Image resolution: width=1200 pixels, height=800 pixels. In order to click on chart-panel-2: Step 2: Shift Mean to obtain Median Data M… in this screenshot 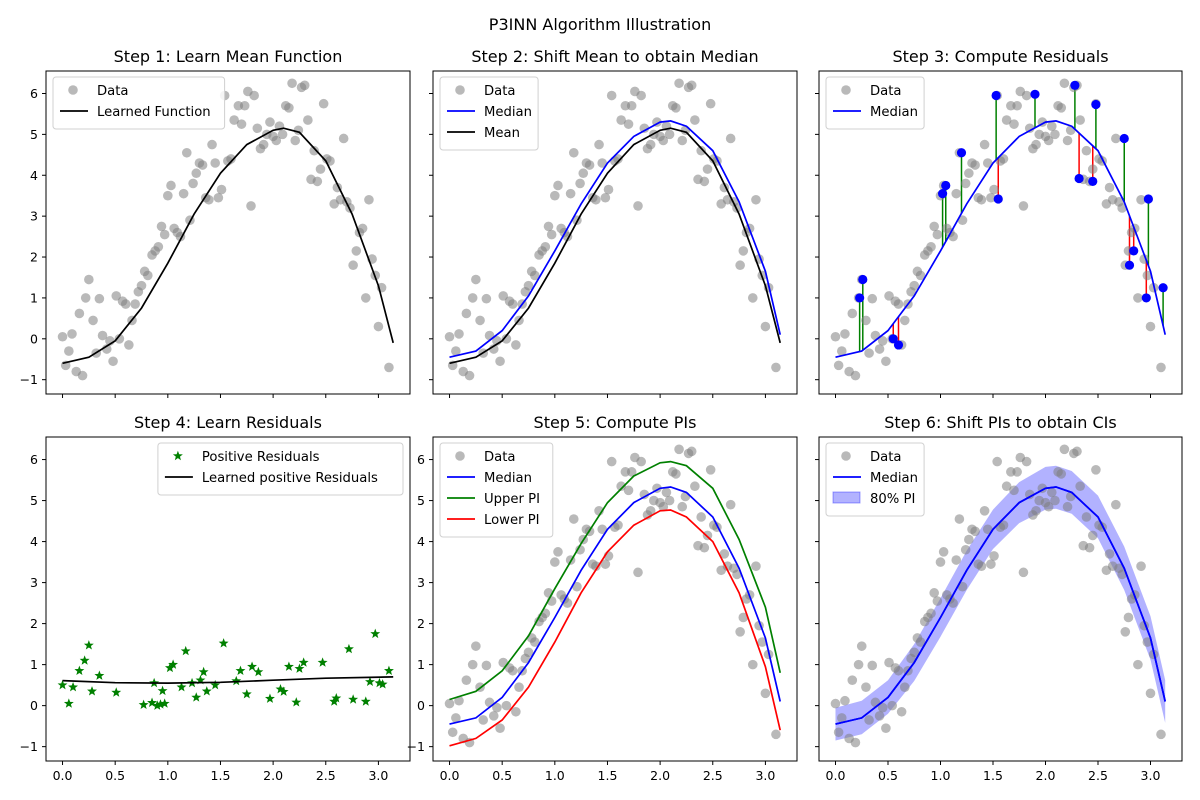, I will do `click(613, 222)`.